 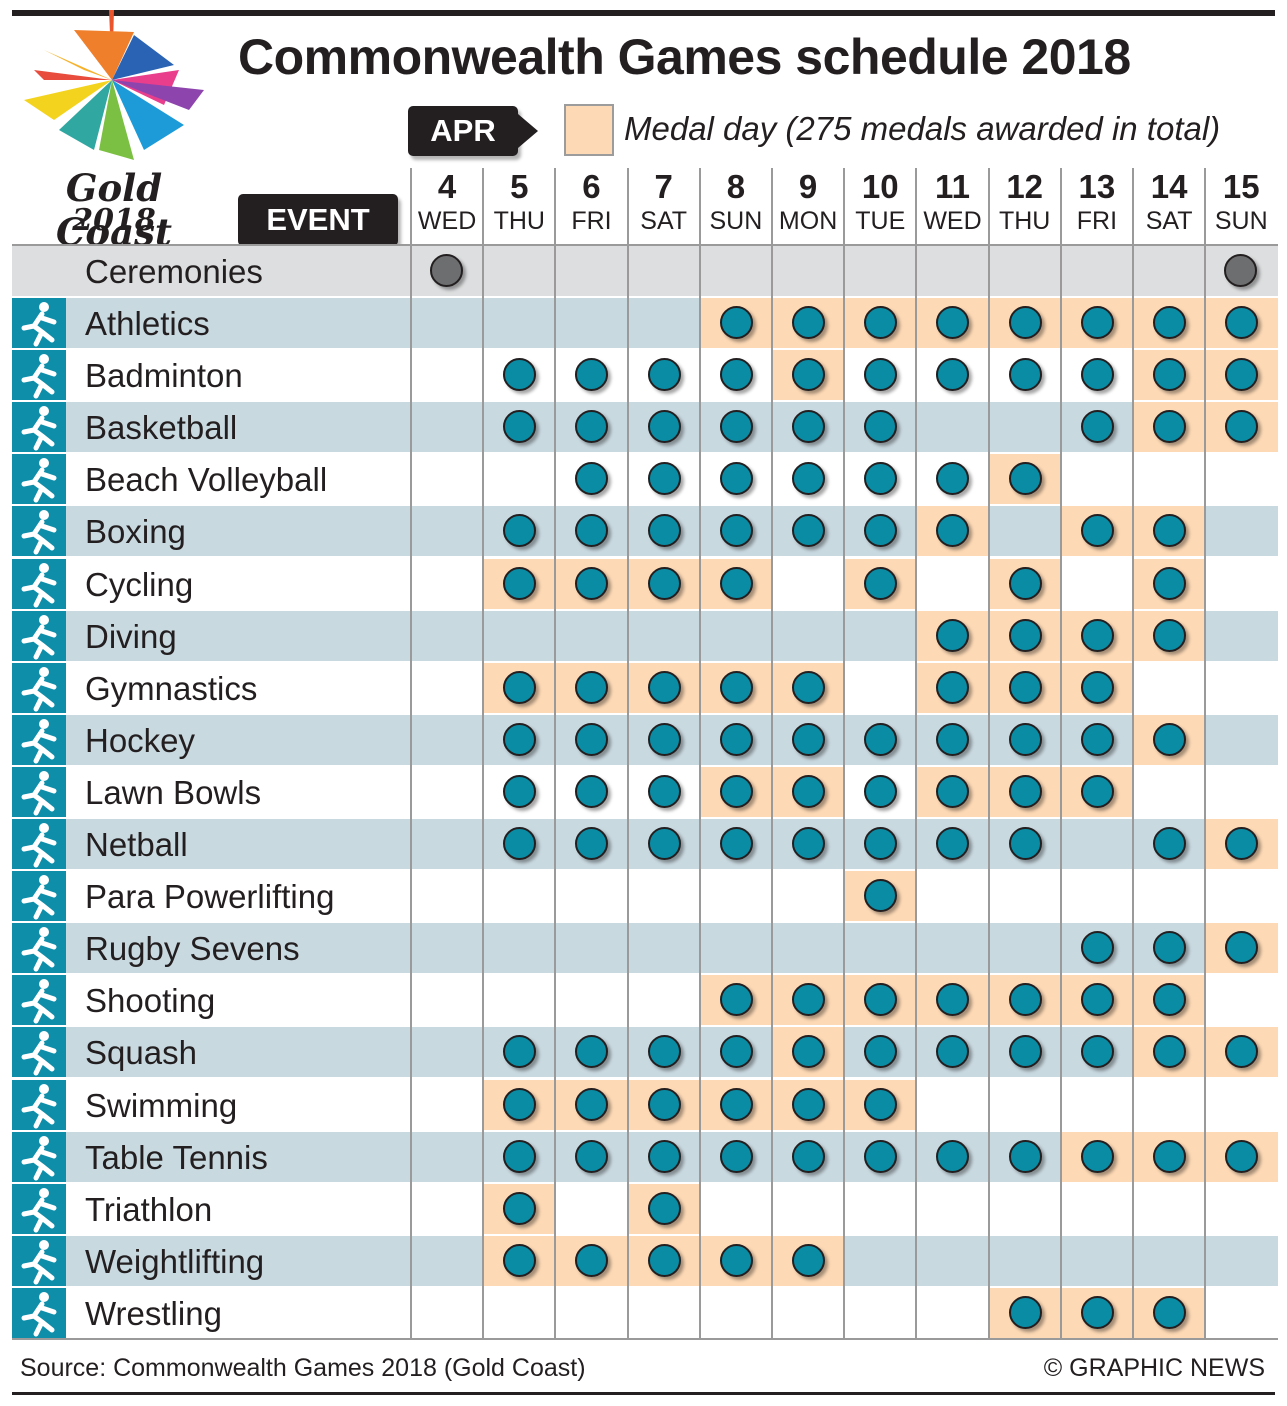 What do you see at coordinates (192, 949) in the screenshot?
I see `event-label: Rugby Sevens` at bounding box center [192, 949].